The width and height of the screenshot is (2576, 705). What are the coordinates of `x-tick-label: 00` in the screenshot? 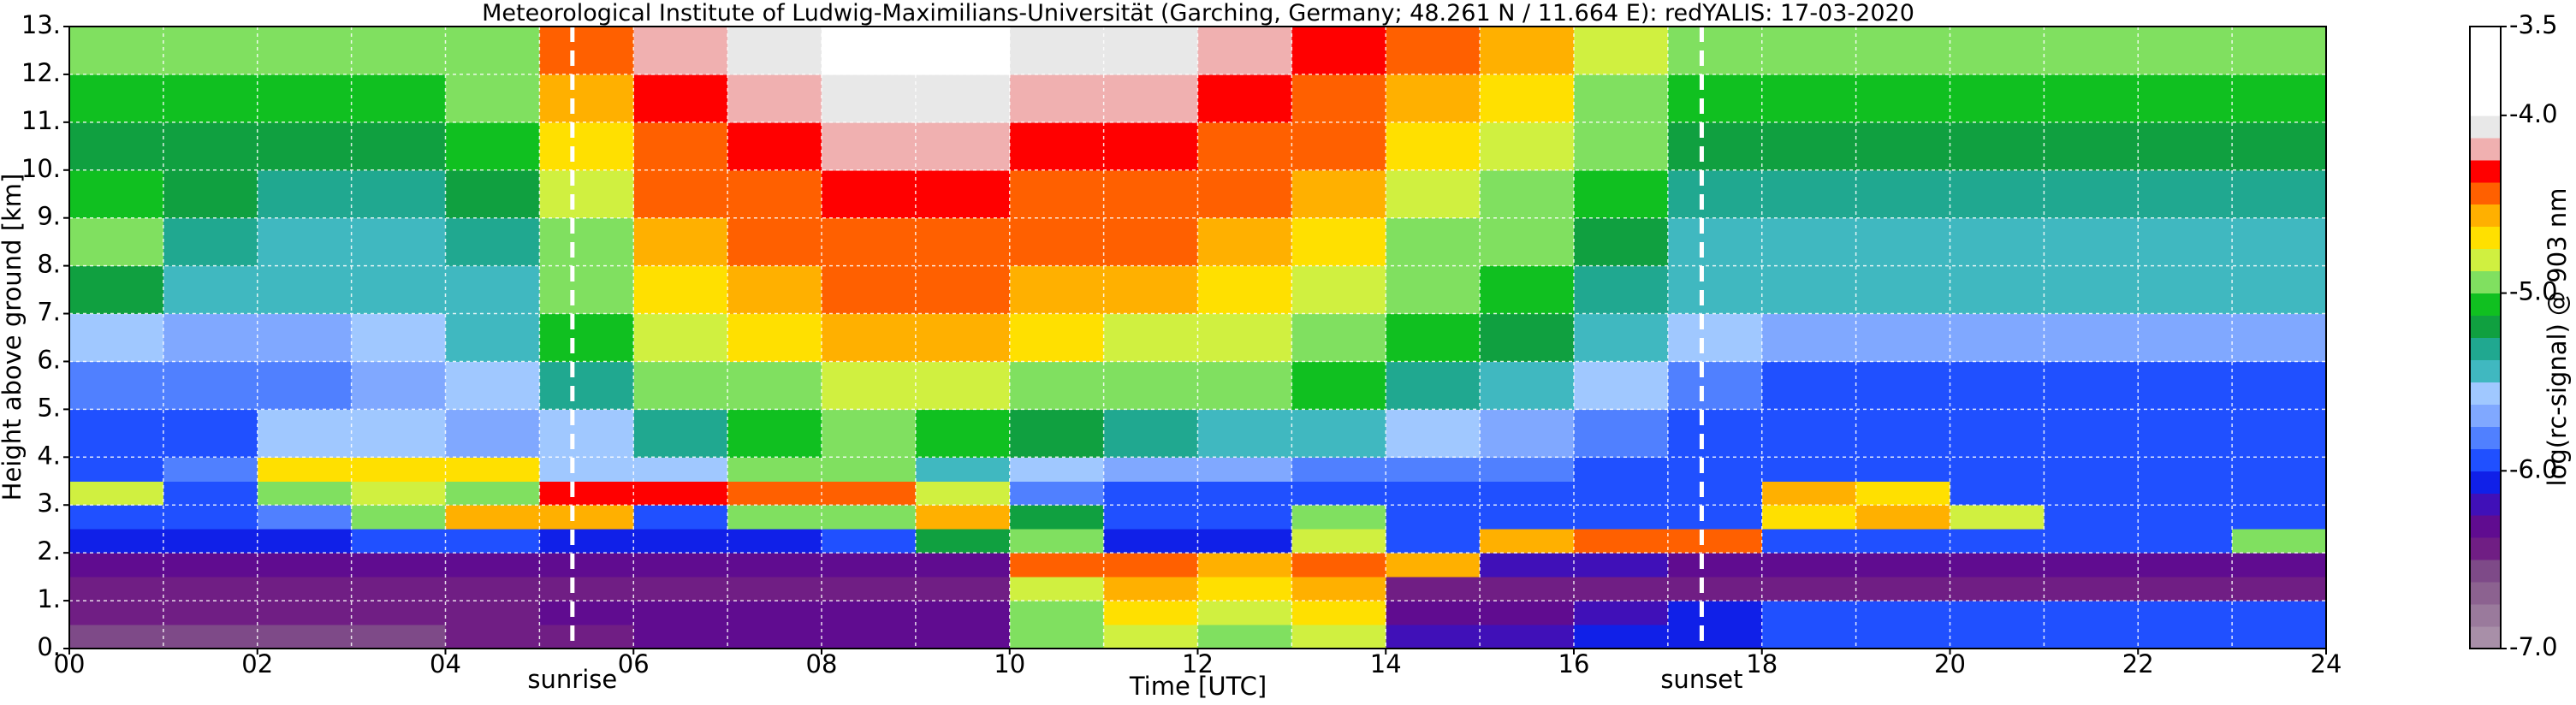 It's located at (70, 663).